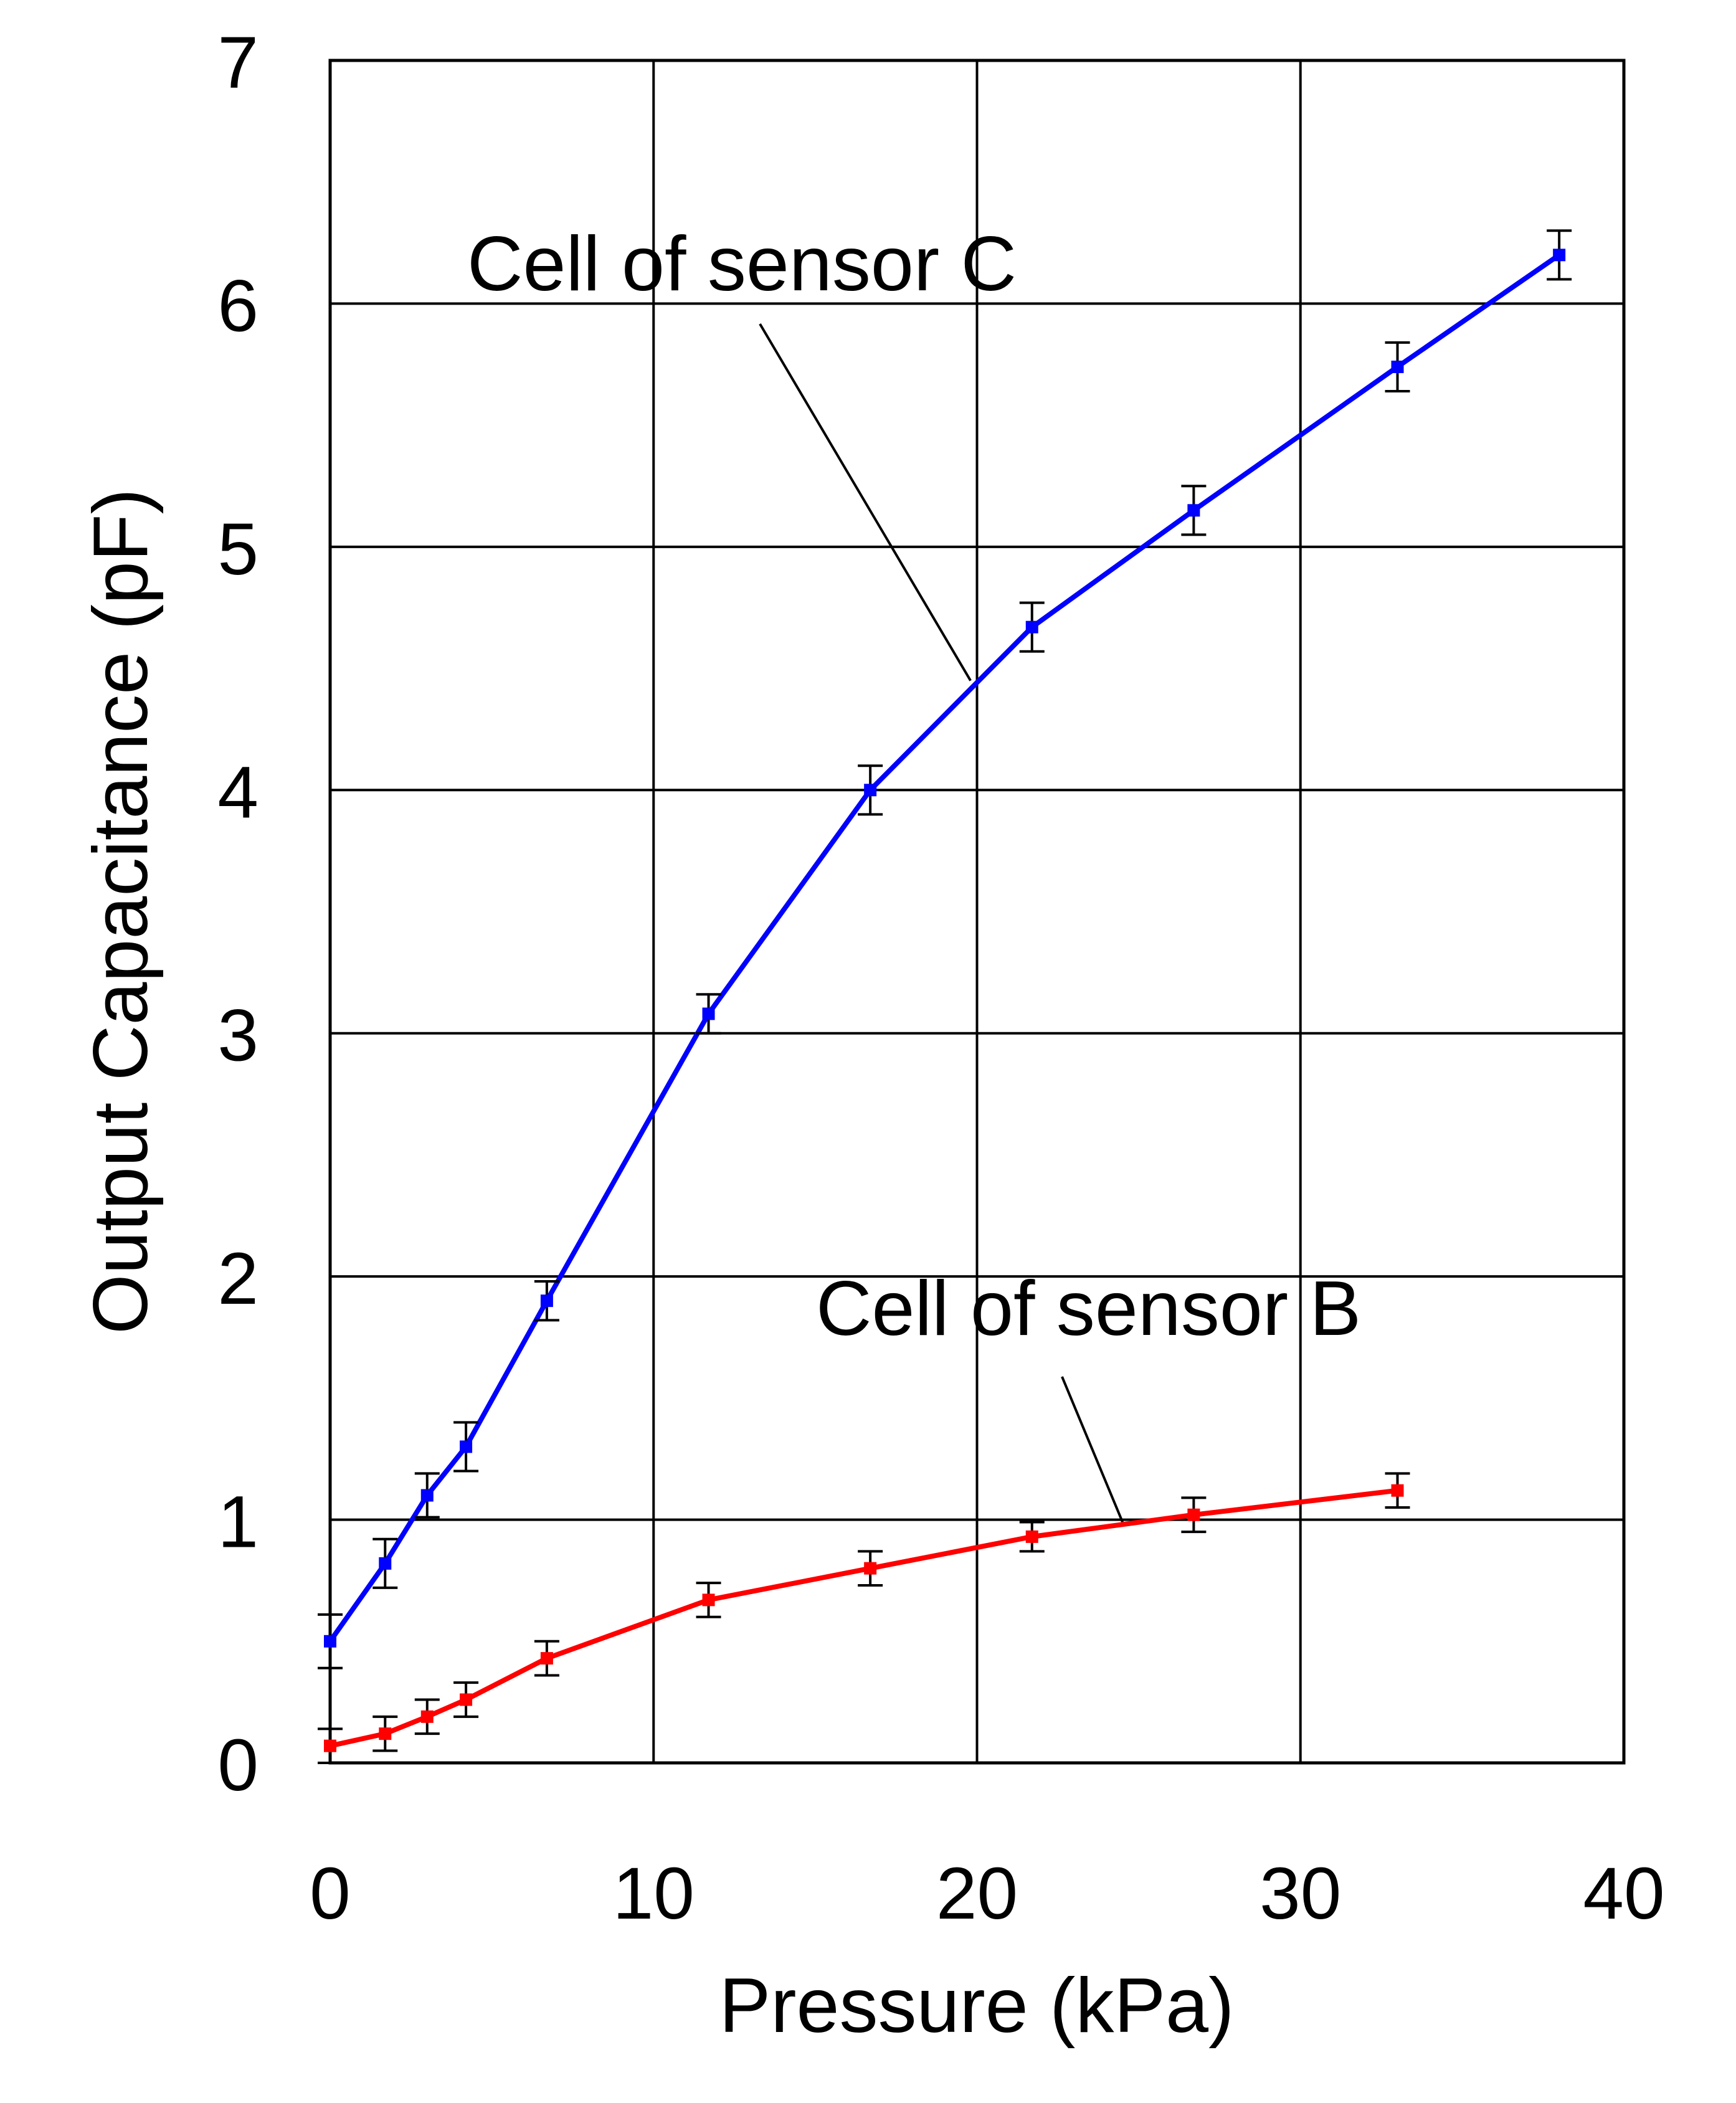 The image size is (1736, 2103). I want to click on series-sensor-b, so click(864, 1618).